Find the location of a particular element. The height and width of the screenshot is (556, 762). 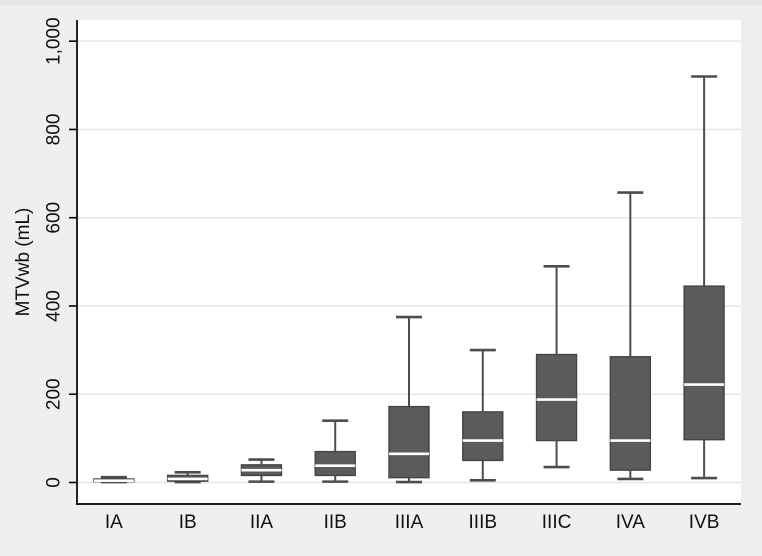

y-tick-label-800: 800 is located at coordinates (54, 130).